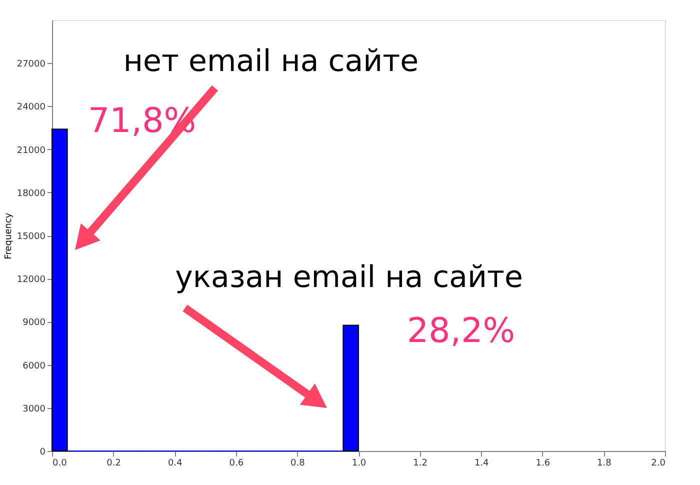 Image resolution: width=700 pixels, height=485 pixels. Describe the element at coordinates (31, 151) in the screenshot. I see `y-tick-label: 21000` at that location.